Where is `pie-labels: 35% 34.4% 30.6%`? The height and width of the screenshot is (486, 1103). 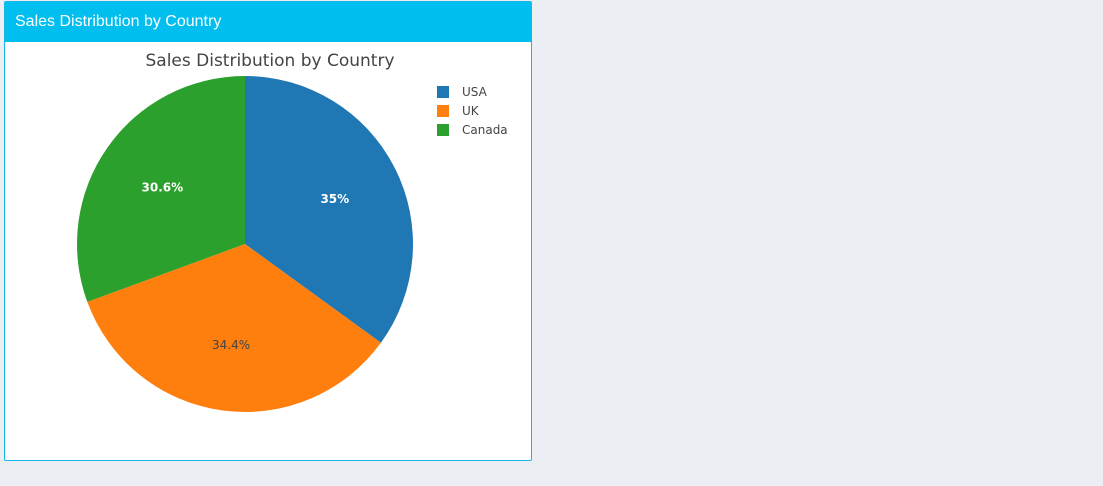 pie-labels: 35% 34.4% 30.6% is located at coordinates (246, 266).